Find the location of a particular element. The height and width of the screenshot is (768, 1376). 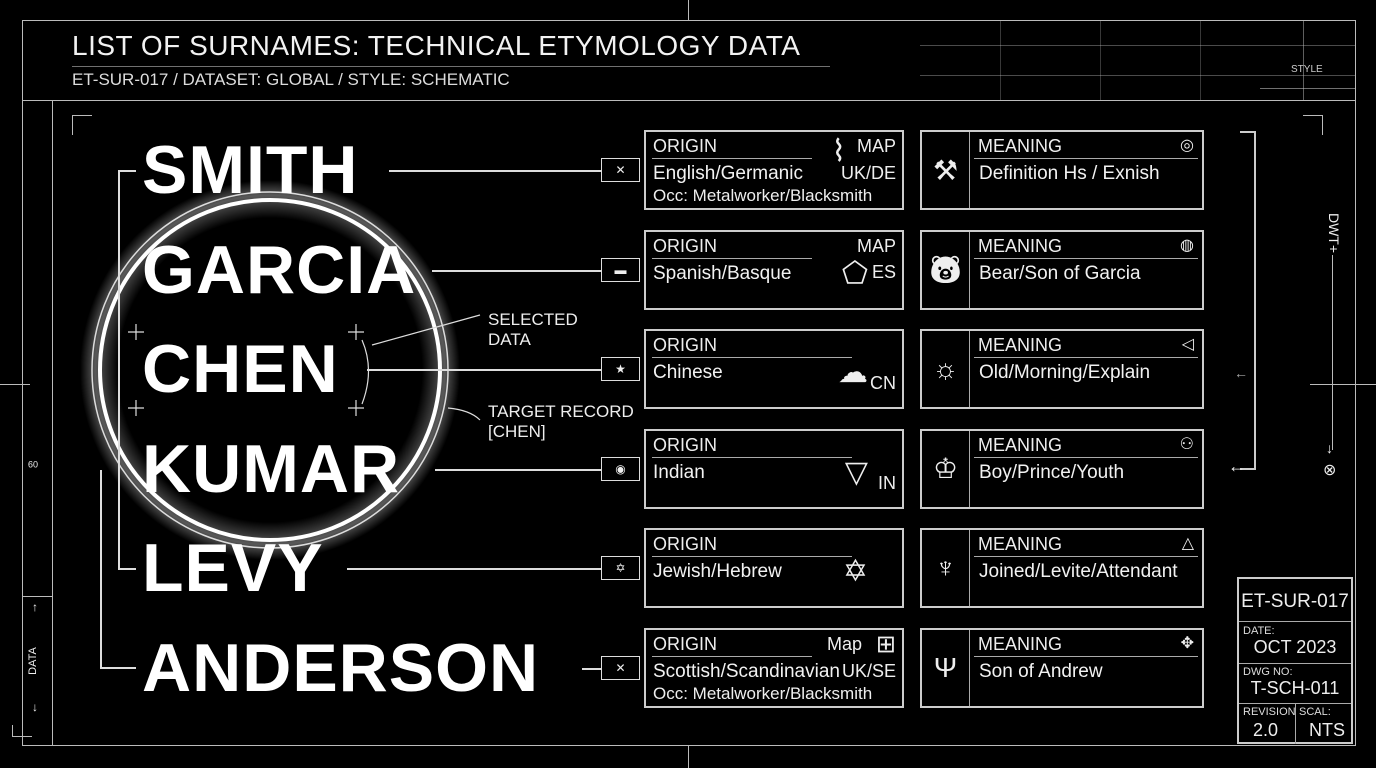

frame-bottom is located at coordinates (689, 745).